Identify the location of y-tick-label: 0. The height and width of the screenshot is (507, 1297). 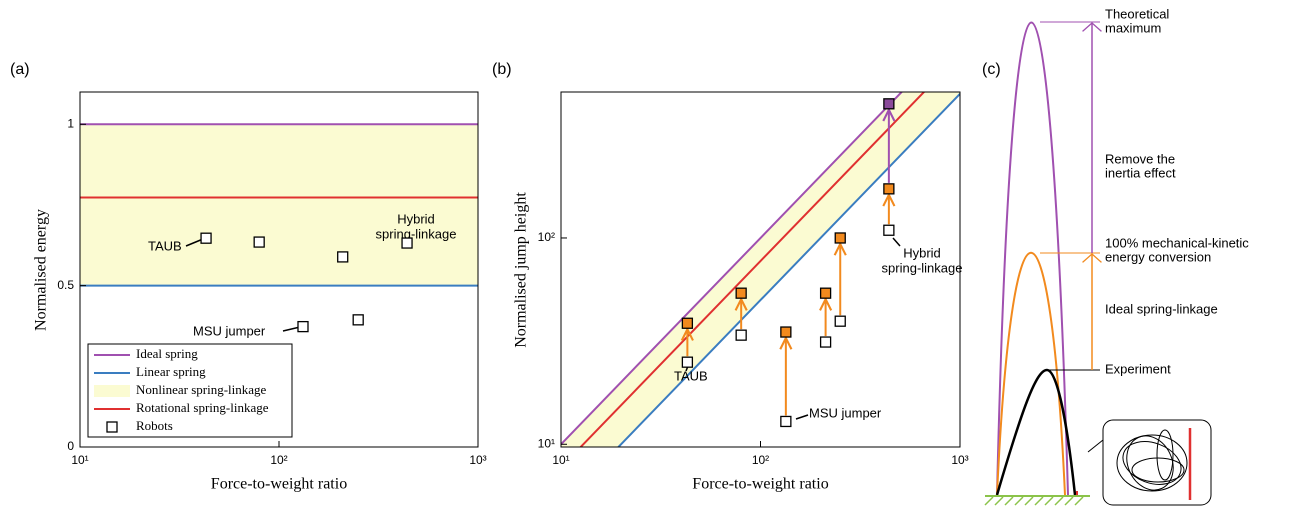
(70, 446).